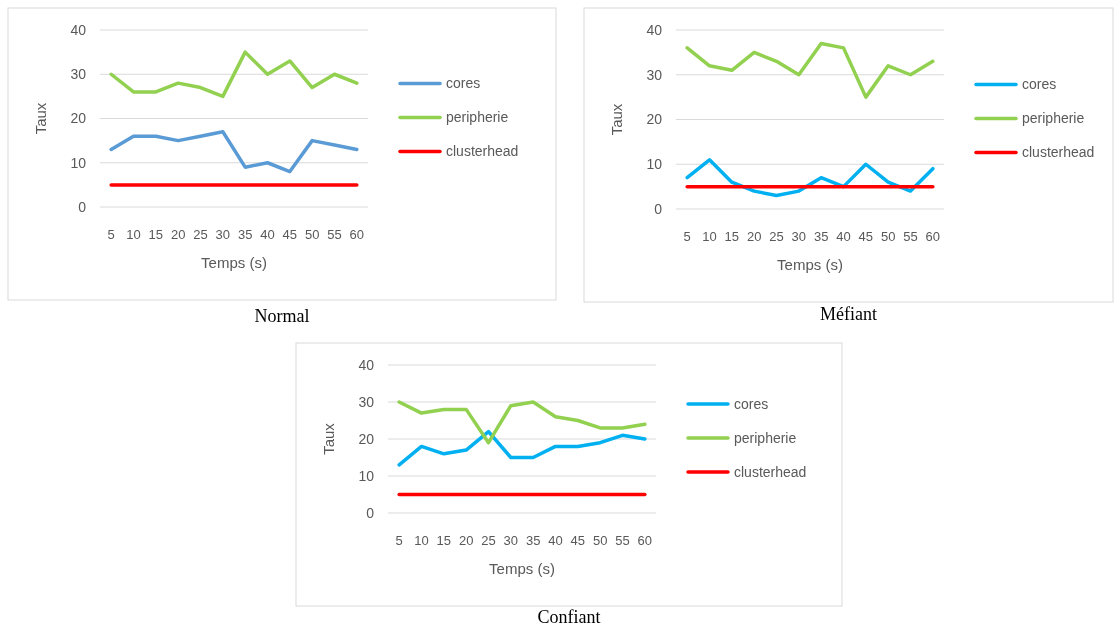 This screenshot has height=635, width=1120. Describe the element at coordinates (848, 314) in the screenshot. I see `text: Méfiant` at that location.